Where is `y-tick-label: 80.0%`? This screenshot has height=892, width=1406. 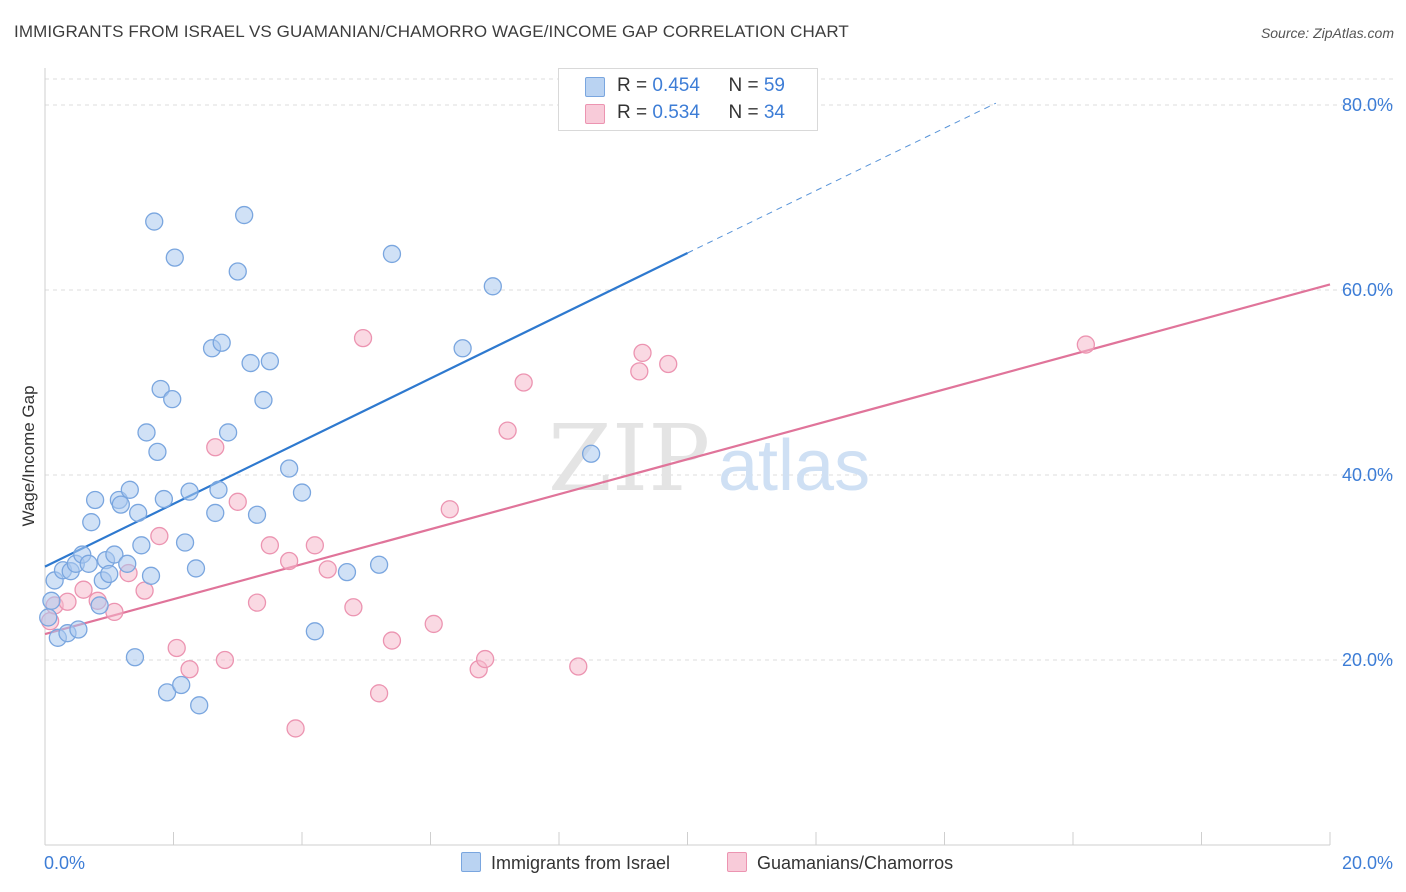 y-tick-label: 80.0% is located at coordinates (1367, 105).